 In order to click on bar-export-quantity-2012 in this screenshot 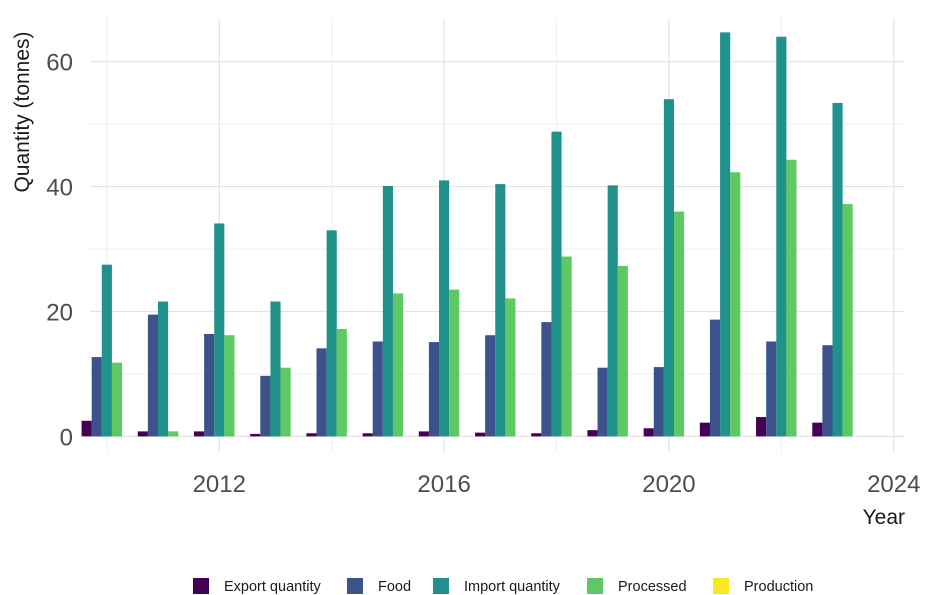, I will do `click(199, 434)`.